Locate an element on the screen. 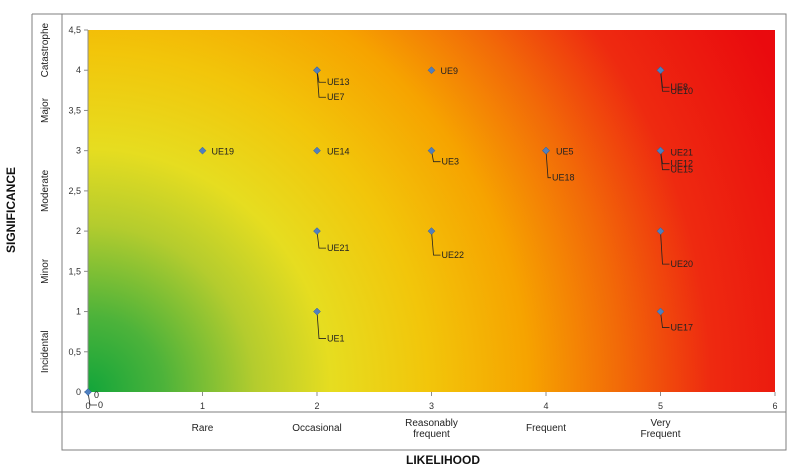 The height and width of the screenshot is (468, 798). data-point-label: UE20 is located at coordinates (682, 264).